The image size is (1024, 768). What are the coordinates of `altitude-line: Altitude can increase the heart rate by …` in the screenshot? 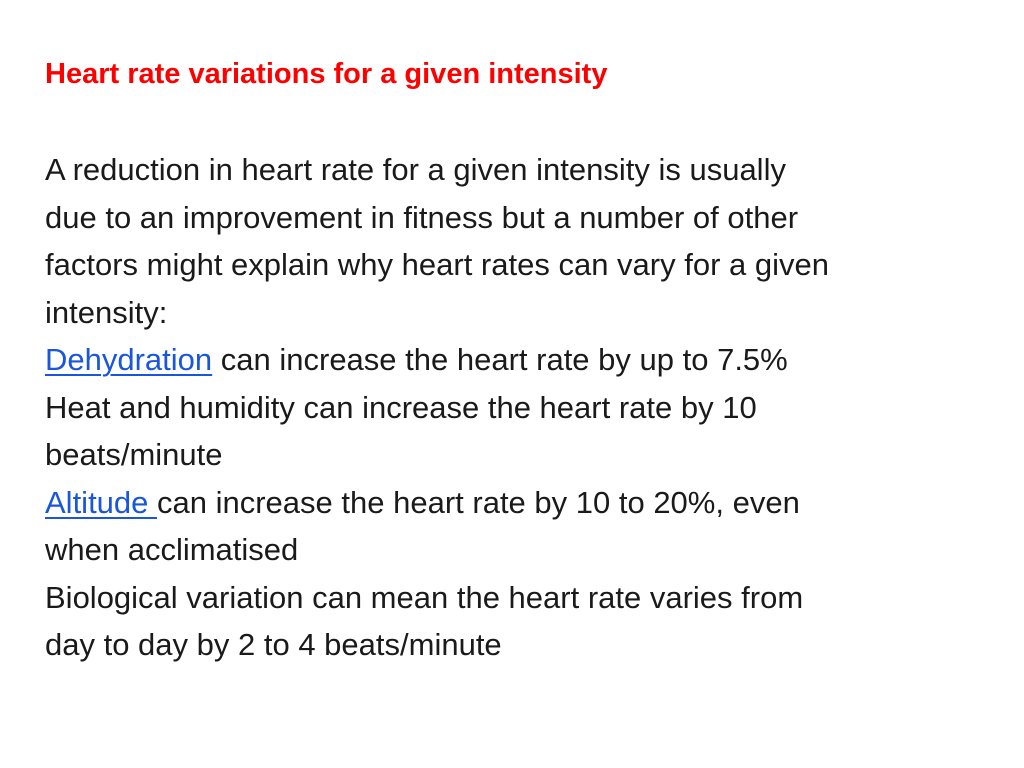 It's located at (520, 503).